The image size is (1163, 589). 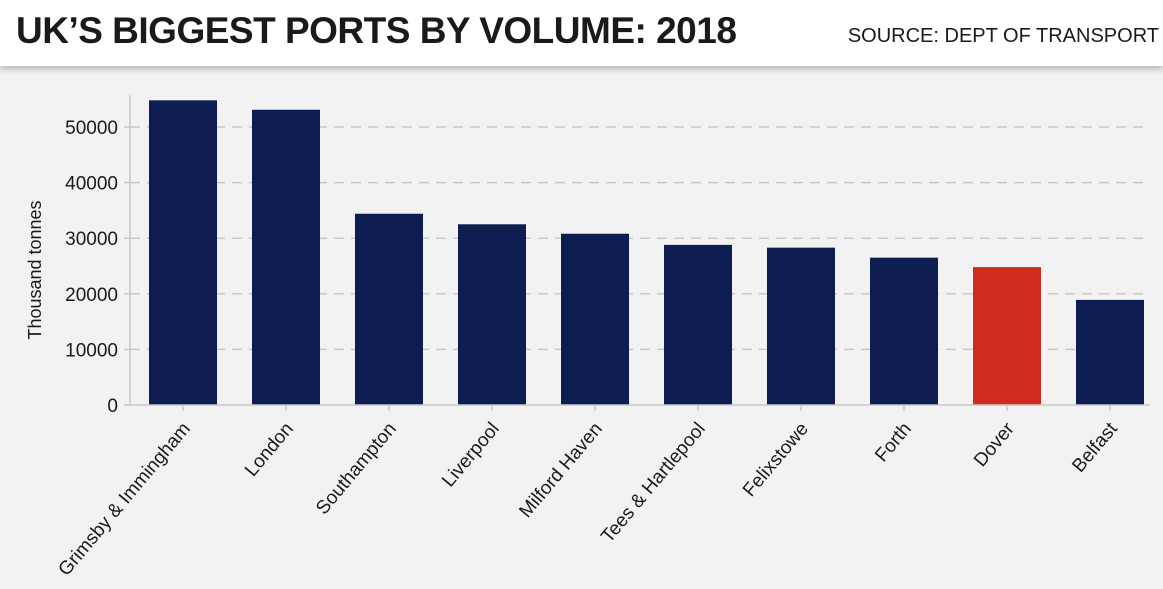 What do you see at coordinates (91, 239) in the screenshot?
I see `y-tick-label: 30000` at bounding box center [91, 239].